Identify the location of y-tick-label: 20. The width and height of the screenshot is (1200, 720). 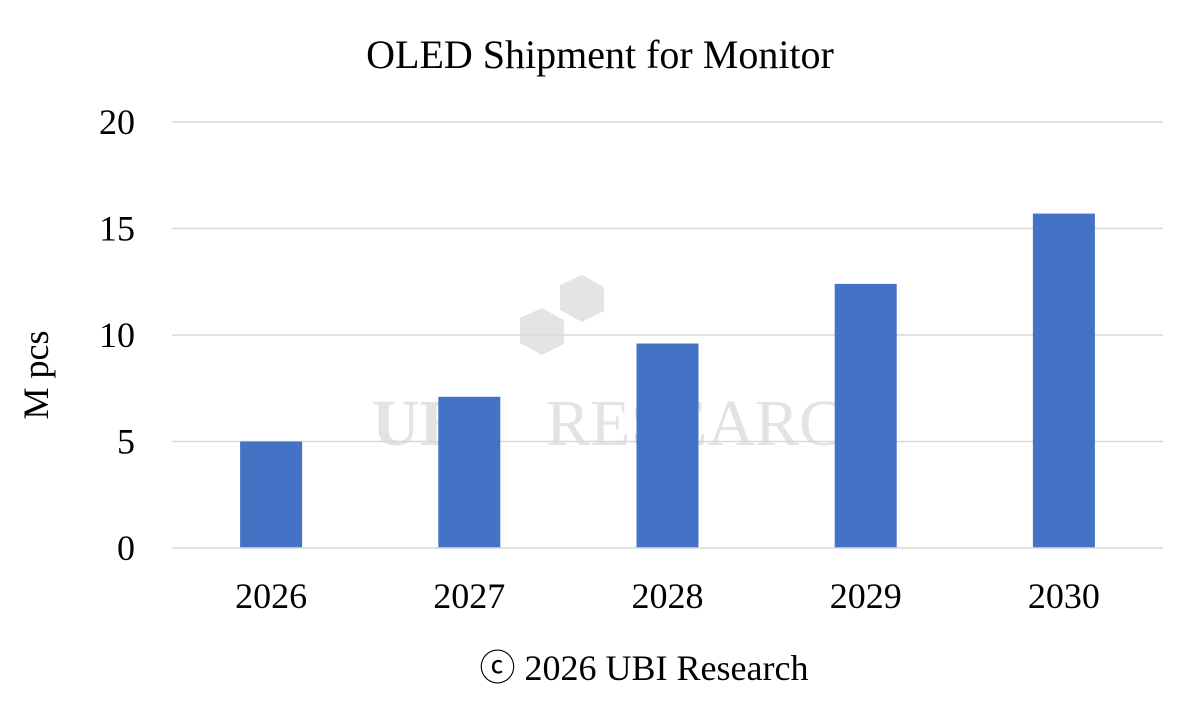
(117, 122).